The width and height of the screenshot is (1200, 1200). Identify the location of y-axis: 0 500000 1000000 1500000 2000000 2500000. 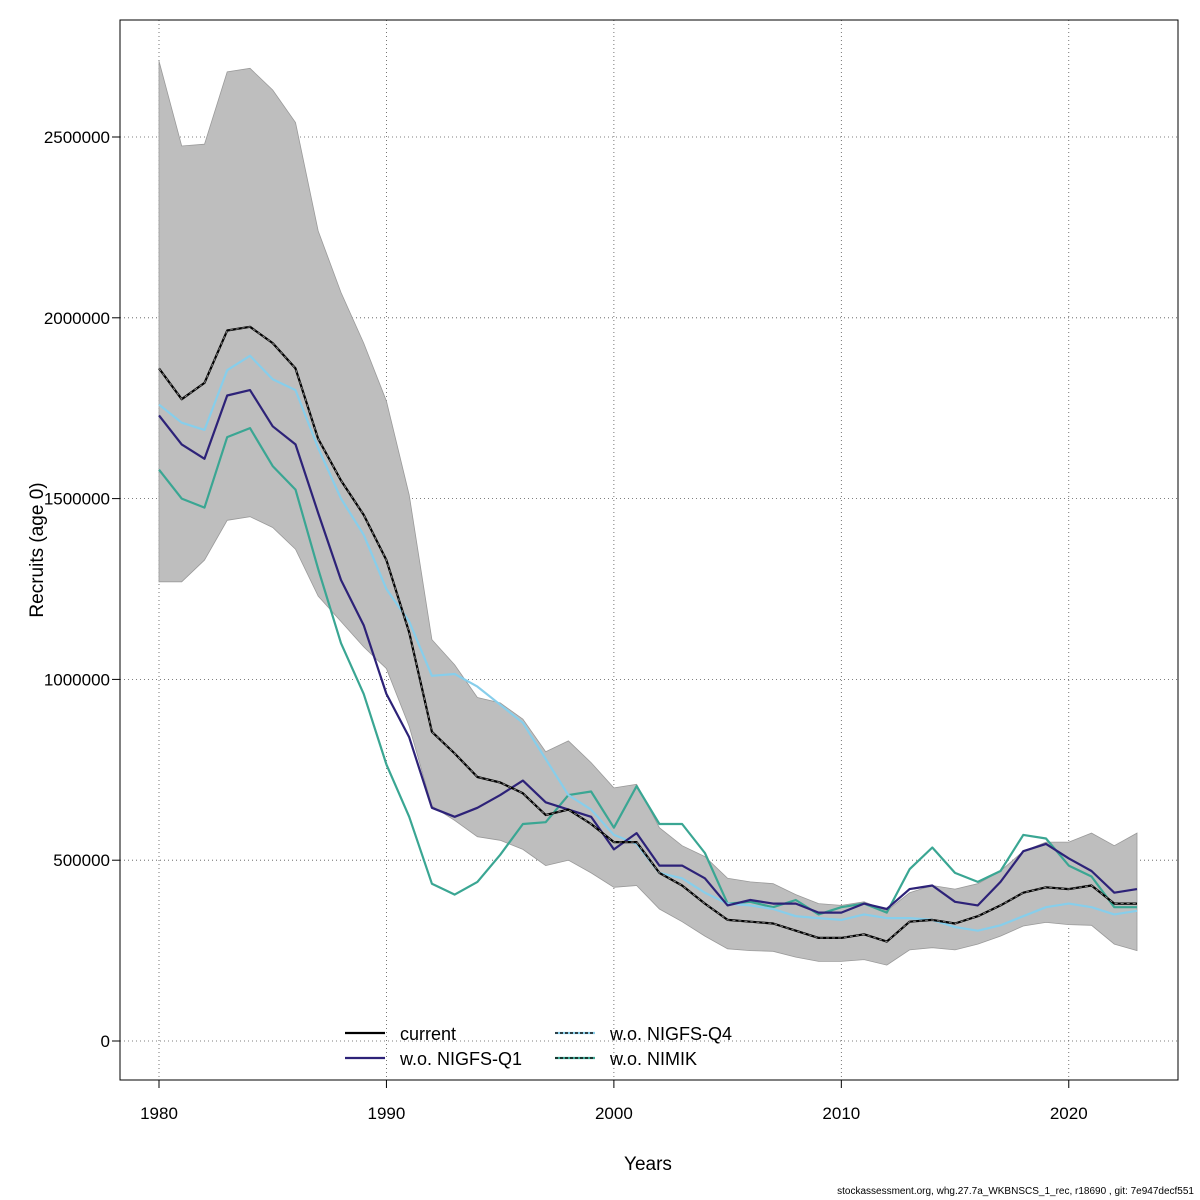
(82, 589).